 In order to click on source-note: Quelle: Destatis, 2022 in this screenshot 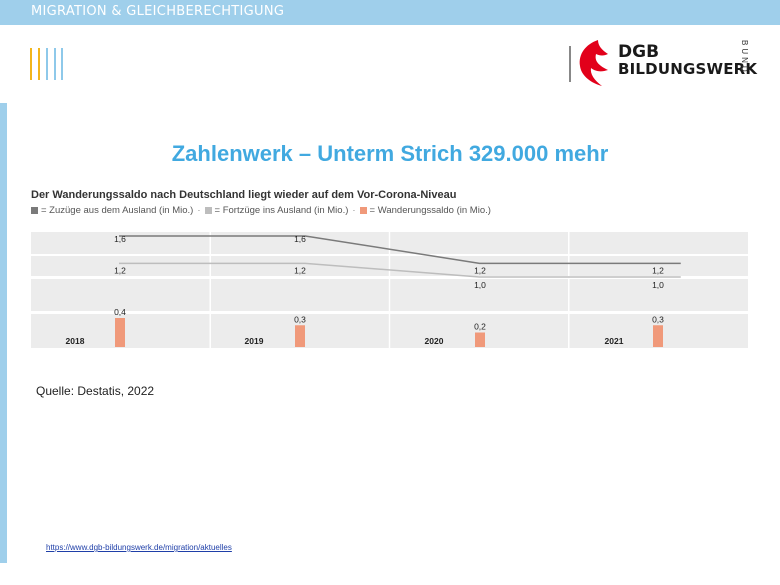, I will do `click(95, 391)`.